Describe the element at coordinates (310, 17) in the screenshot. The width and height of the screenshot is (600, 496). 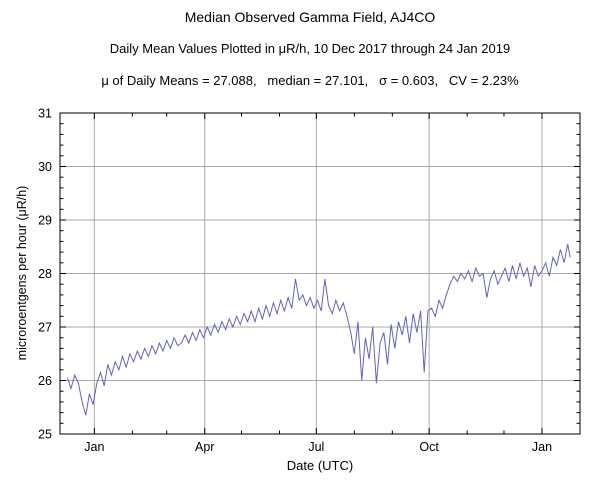
I see `chart-title: Median Observed Gamma Field, AJ4CO` at that location.